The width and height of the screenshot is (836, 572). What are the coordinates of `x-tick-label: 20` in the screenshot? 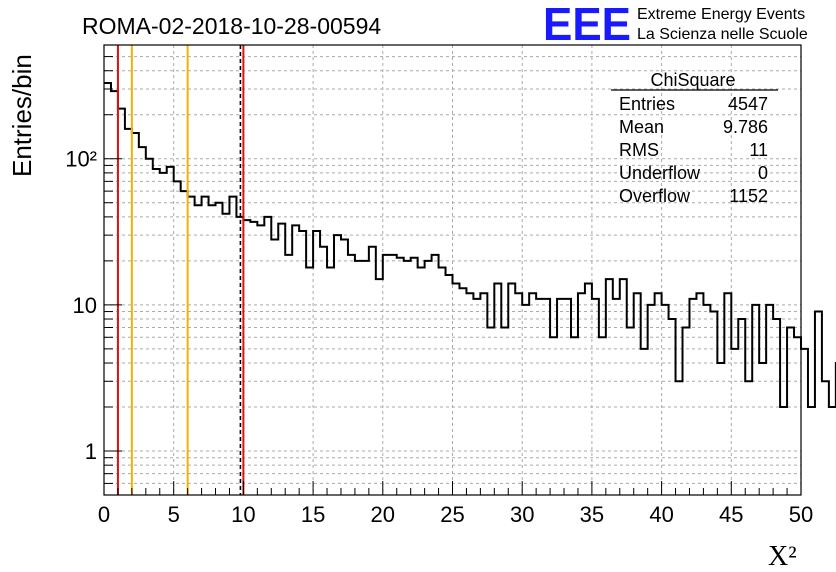 It's located at (383, 514).